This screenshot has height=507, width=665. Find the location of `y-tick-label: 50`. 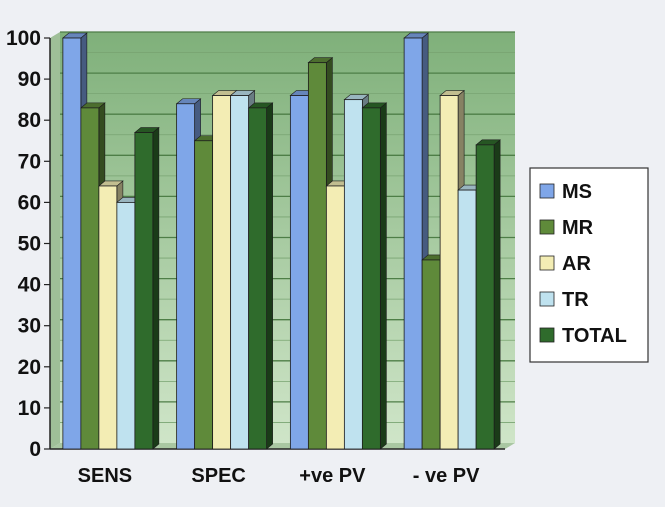

y-tick-label: 50 is located at coordinates (29, 244).